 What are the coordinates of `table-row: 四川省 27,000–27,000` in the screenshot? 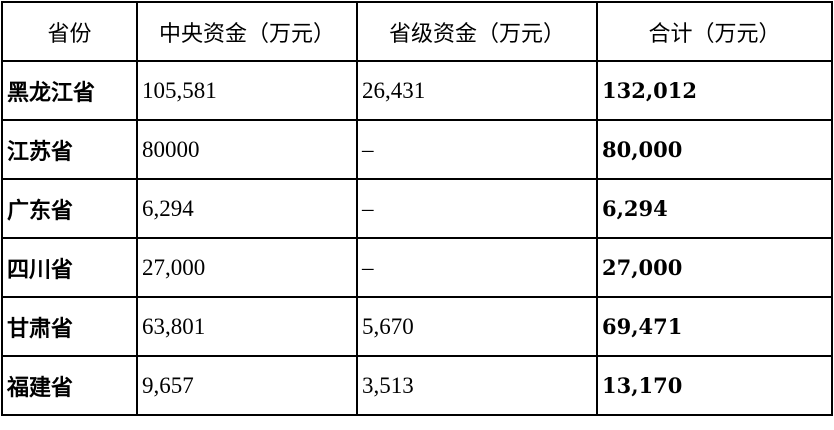 It's located at (417, 267).